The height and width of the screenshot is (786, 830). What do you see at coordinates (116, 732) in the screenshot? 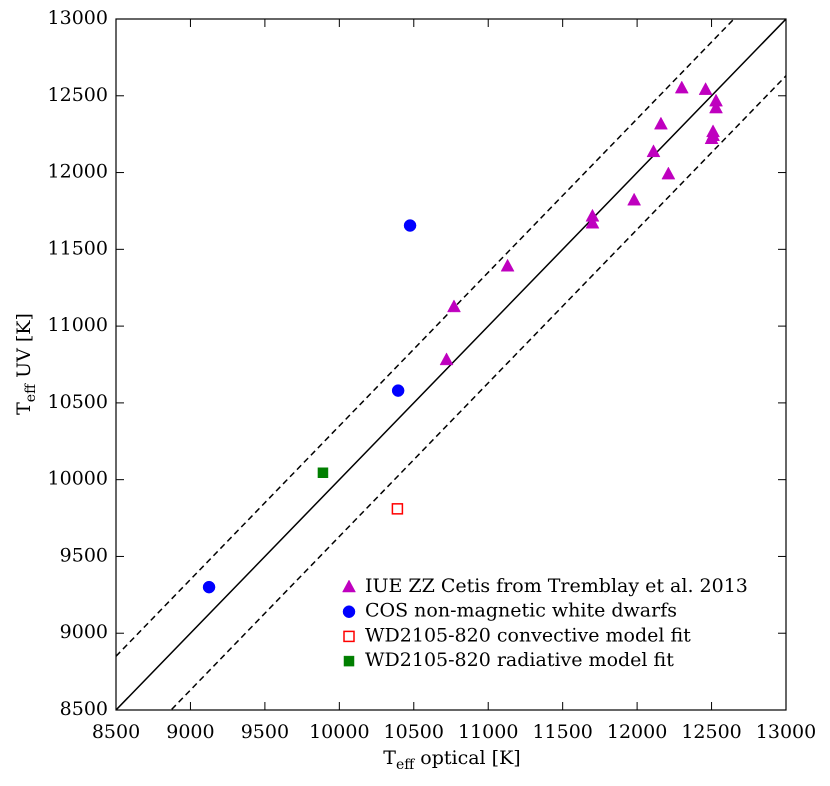
I see `x-tick-label: 8500` at bounding box center [116, 732].